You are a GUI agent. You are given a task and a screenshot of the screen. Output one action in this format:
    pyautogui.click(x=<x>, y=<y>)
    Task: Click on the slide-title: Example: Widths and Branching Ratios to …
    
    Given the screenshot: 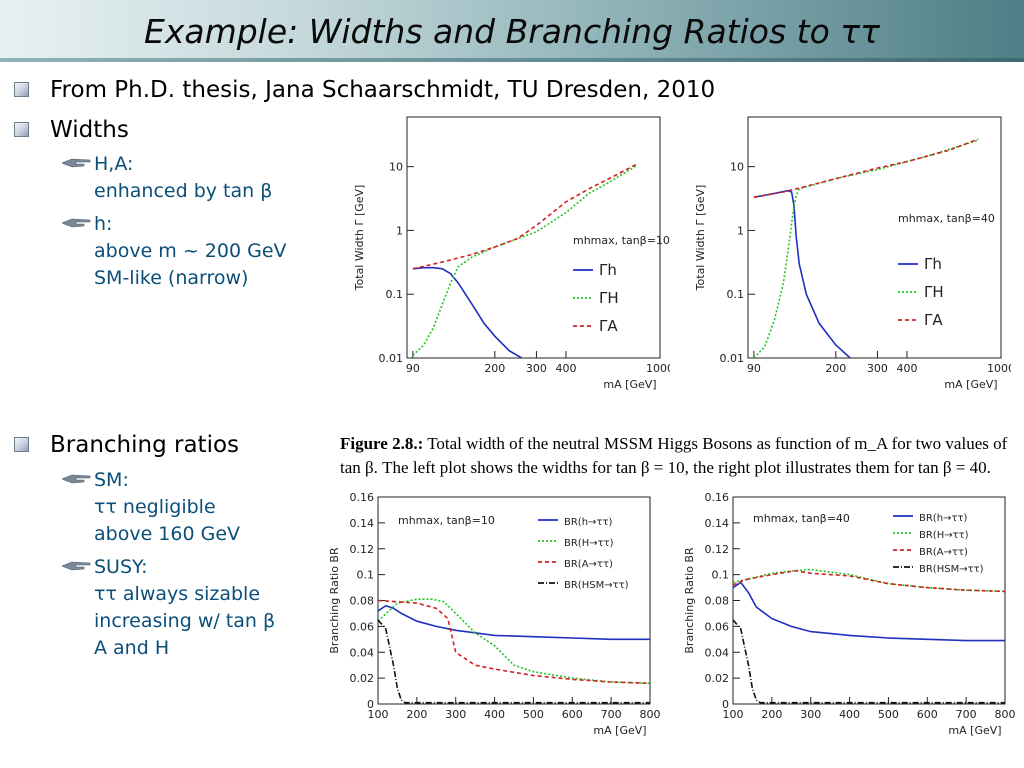 What is the action you would take?
    pyautogui.click(x=512, y=31)
    